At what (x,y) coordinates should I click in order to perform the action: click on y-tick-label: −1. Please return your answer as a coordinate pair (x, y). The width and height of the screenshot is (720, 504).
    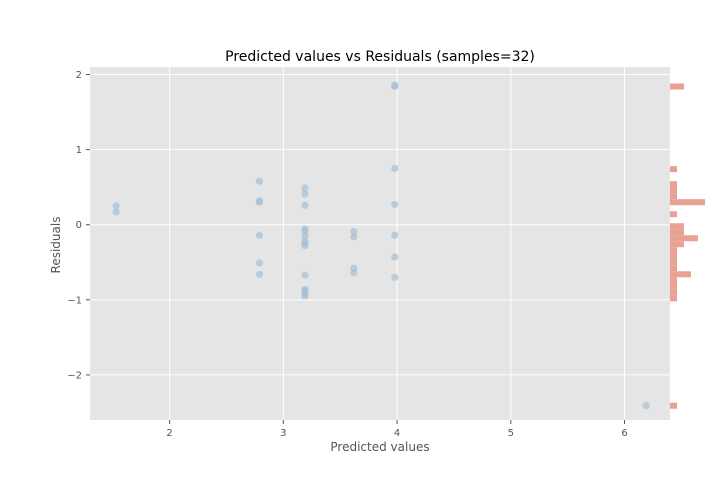
    Looking at the image, I should click on (74, 300).